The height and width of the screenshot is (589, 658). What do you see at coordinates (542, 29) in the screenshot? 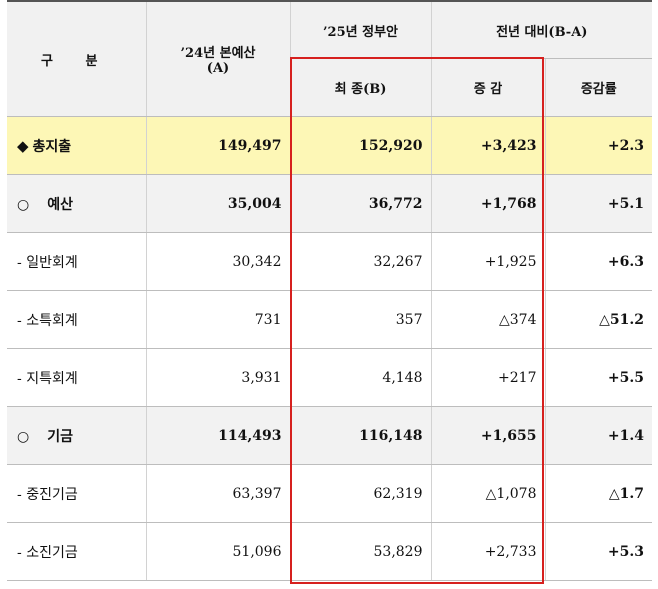
I see `header-diff: 전년 대비(B-A)` at bounding box center [542, 29].